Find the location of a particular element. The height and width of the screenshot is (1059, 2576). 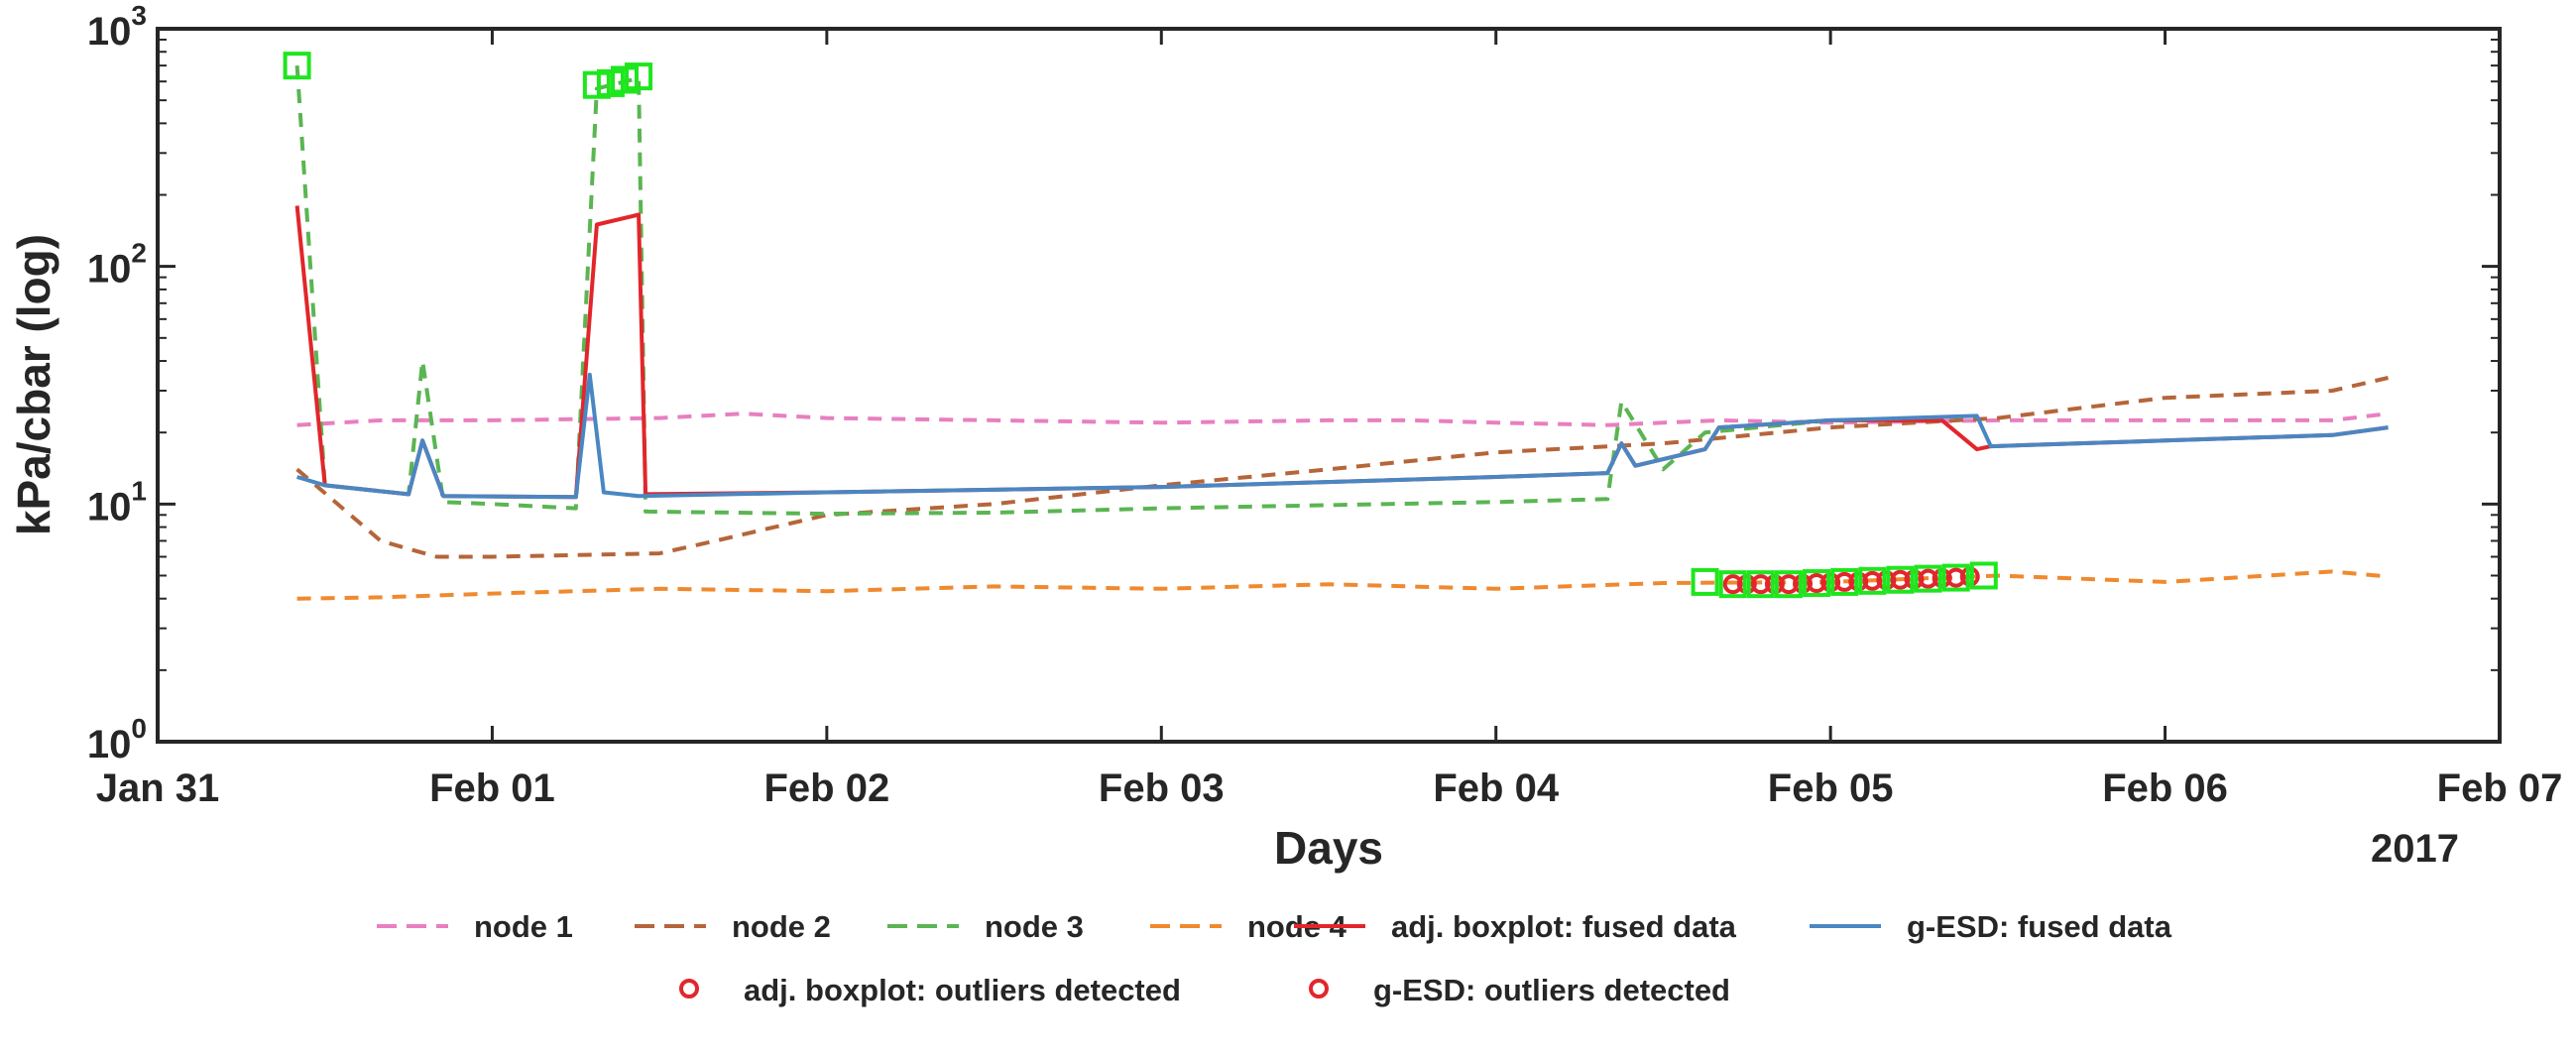

outlier-circle-marker is located at coordinates (1970, 576).